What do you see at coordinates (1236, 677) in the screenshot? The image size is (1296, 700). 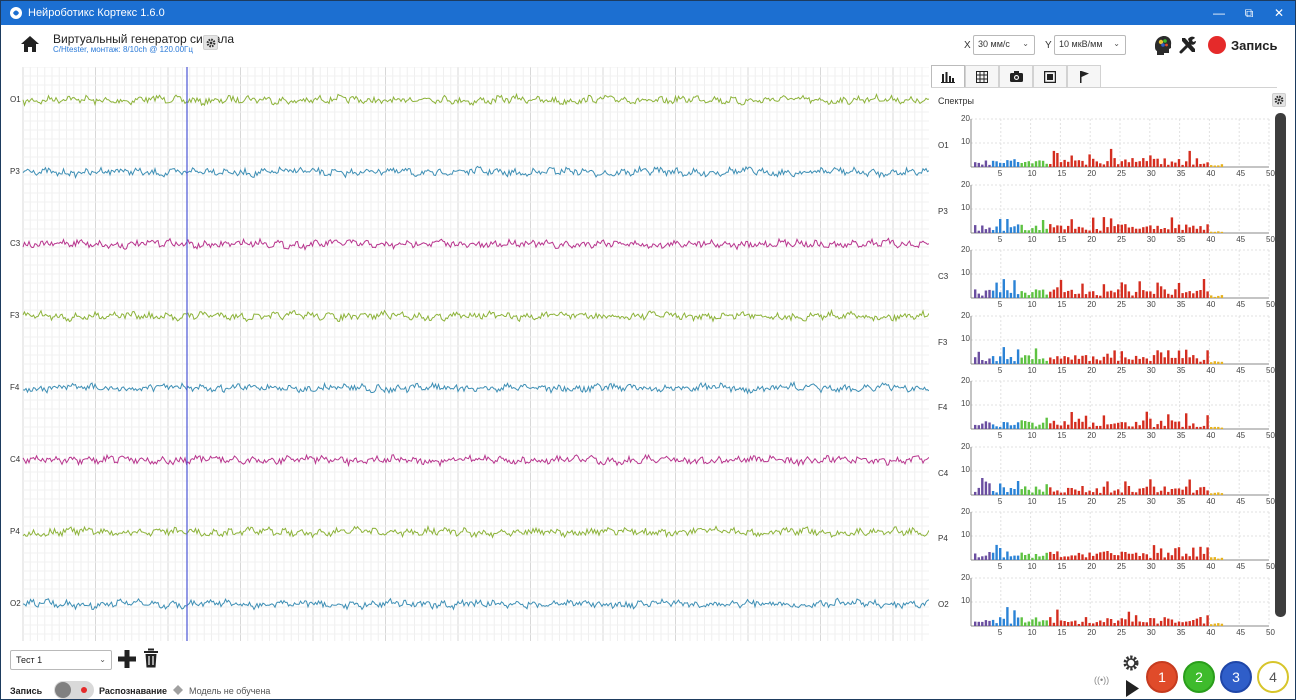 I see `class-button-3: 3` at bounding box center [1236, 677].